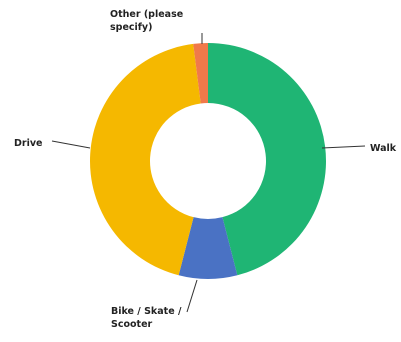  I want to click on bike-leader-line, so click(192, 296).